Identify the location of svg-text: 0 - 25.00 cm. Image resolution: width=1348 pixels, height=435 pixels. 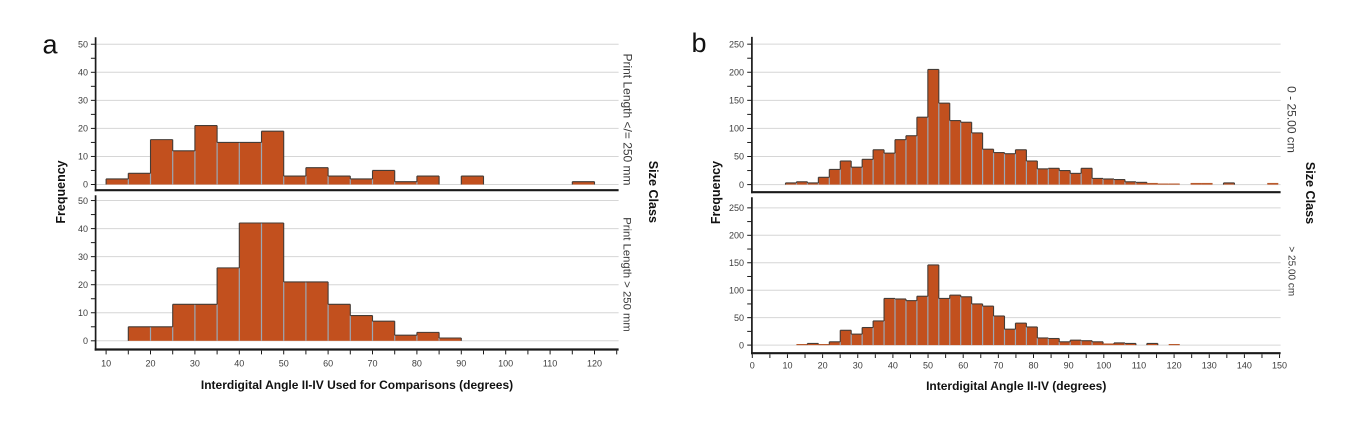
(1292, 119).